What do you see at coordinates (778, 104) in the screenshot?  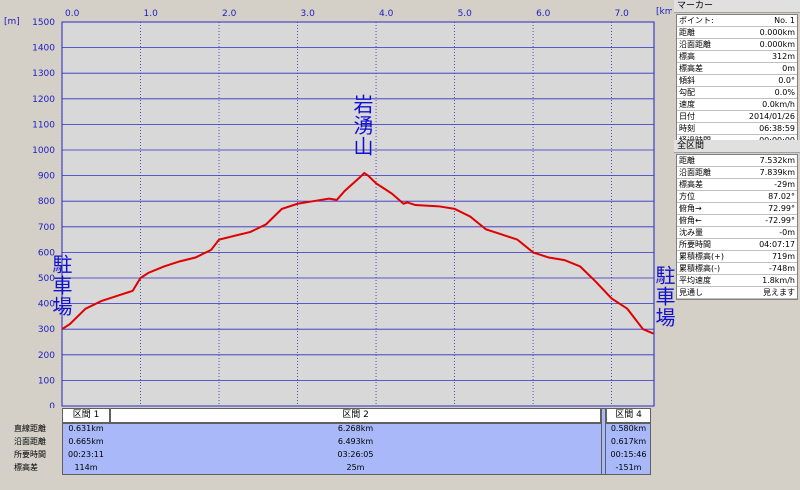 I see `panel-value: 0.0km/h` at bounding box center [778, 104].